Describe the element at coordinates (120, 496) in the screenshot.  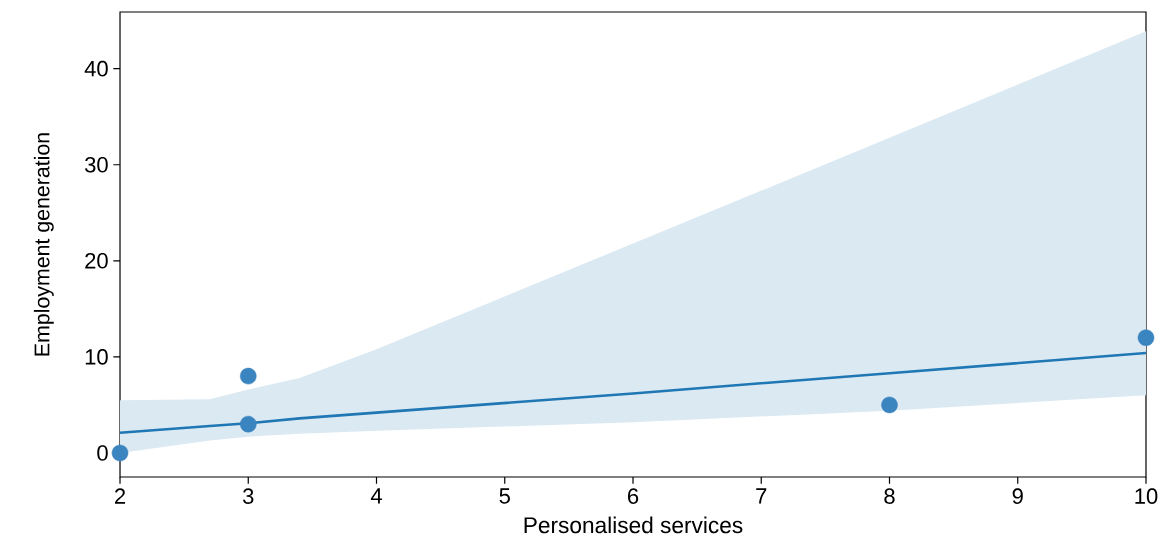
I see `x-tick-label: 2` at that location.